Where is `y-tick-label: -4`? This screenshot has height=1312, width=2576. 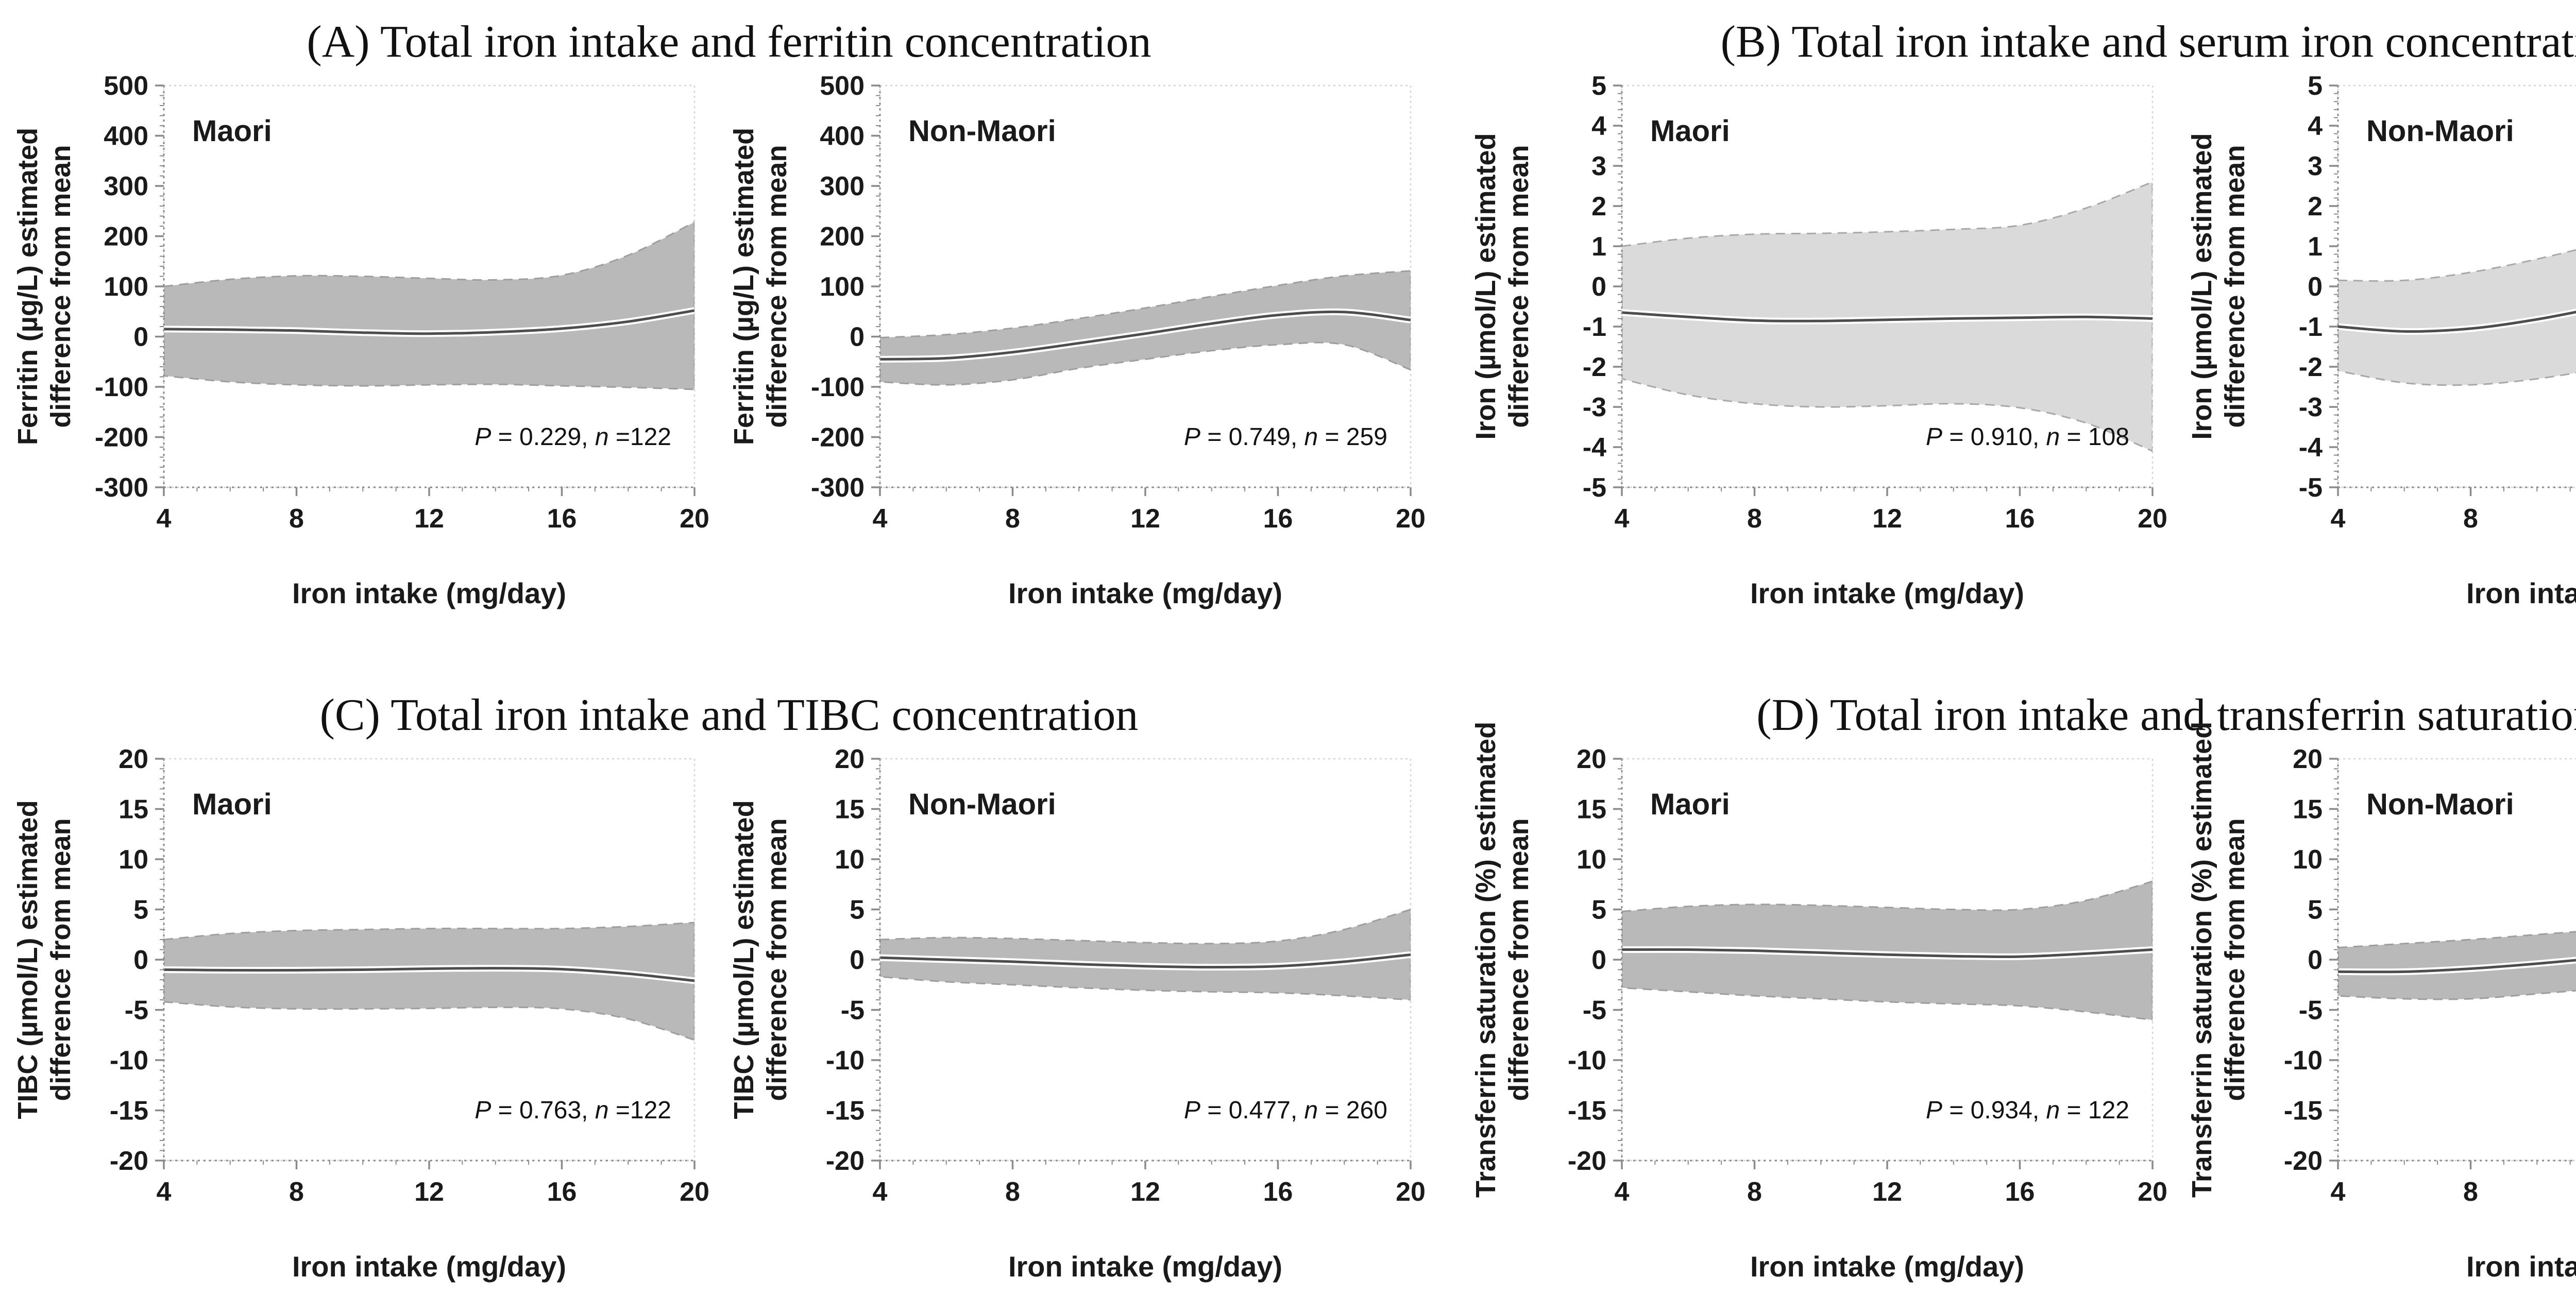
y-tick-label: -4 is located at coordinates (2311, 448).